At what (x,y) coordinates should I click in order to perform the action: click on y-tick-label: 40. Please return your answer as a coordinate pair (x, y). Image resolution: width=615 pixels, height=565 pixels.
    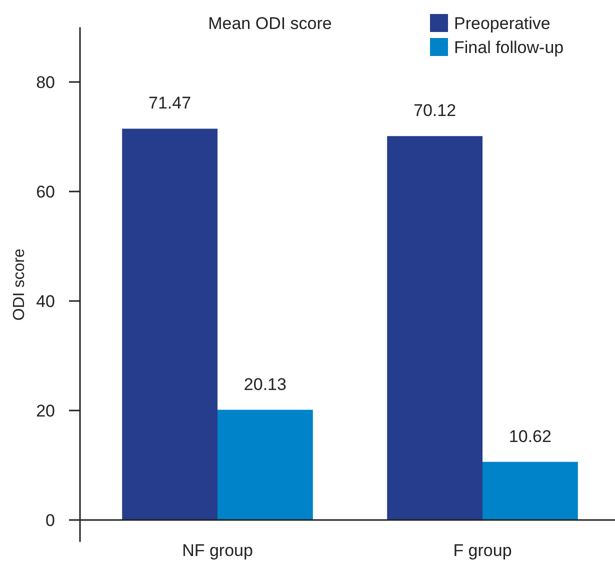
    Looking at the image, I should click on (45, 301).